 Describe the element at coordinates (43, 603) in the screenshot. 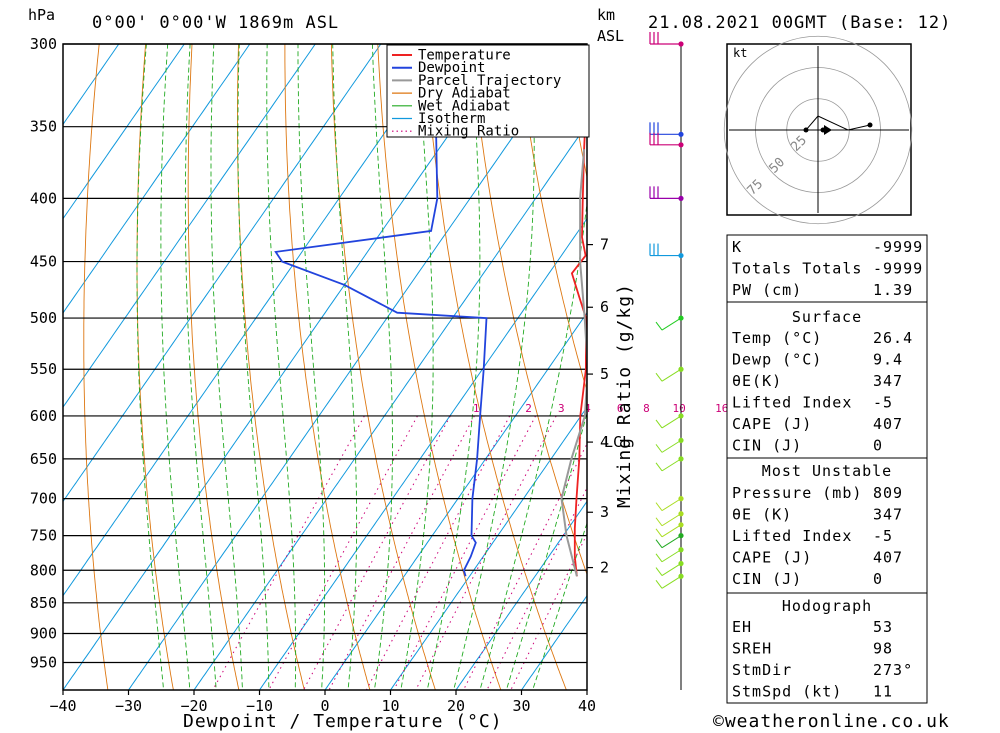

I see `pressure-tick-label: 850` at that location.